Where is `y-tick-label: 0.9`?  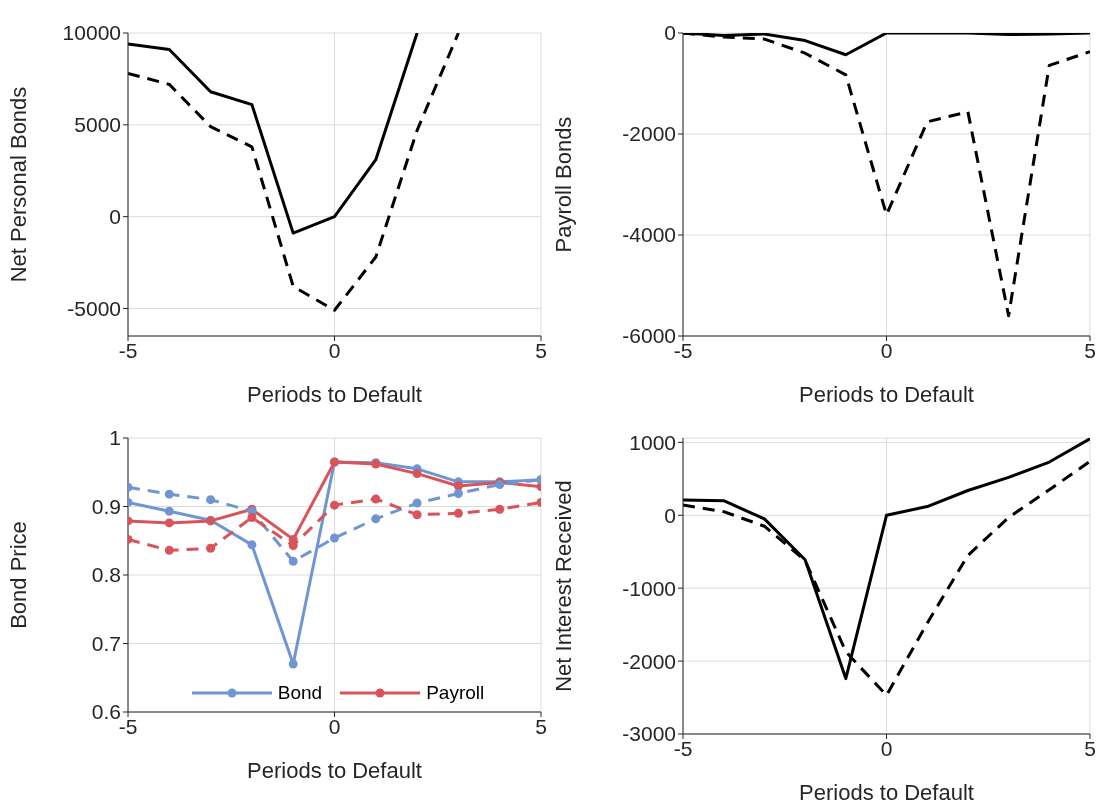 y-tick-label: 0.9 is located at coordinates (106, 506).